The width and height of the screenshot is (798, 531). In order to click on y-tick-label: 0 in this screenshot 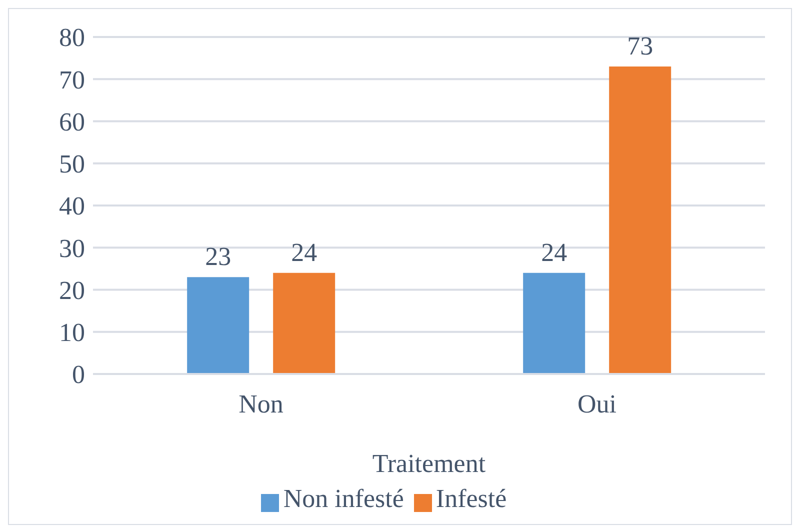, I will do `click(78, 375)`.